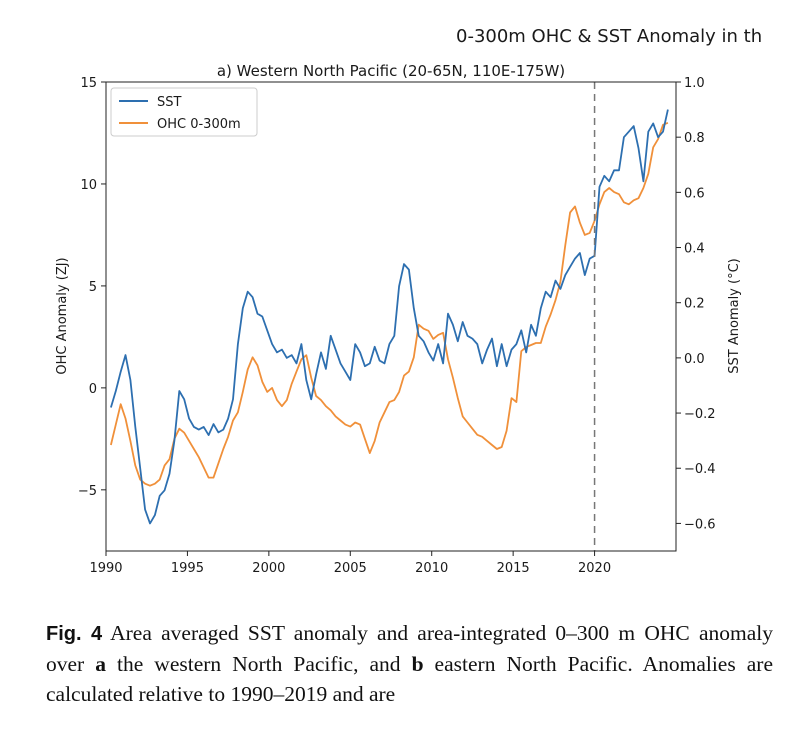  What do you see at coordinates (700, 524) in the screenshot?
I see `y2-tick-label: −0.6` at bounding box center [700, 524].